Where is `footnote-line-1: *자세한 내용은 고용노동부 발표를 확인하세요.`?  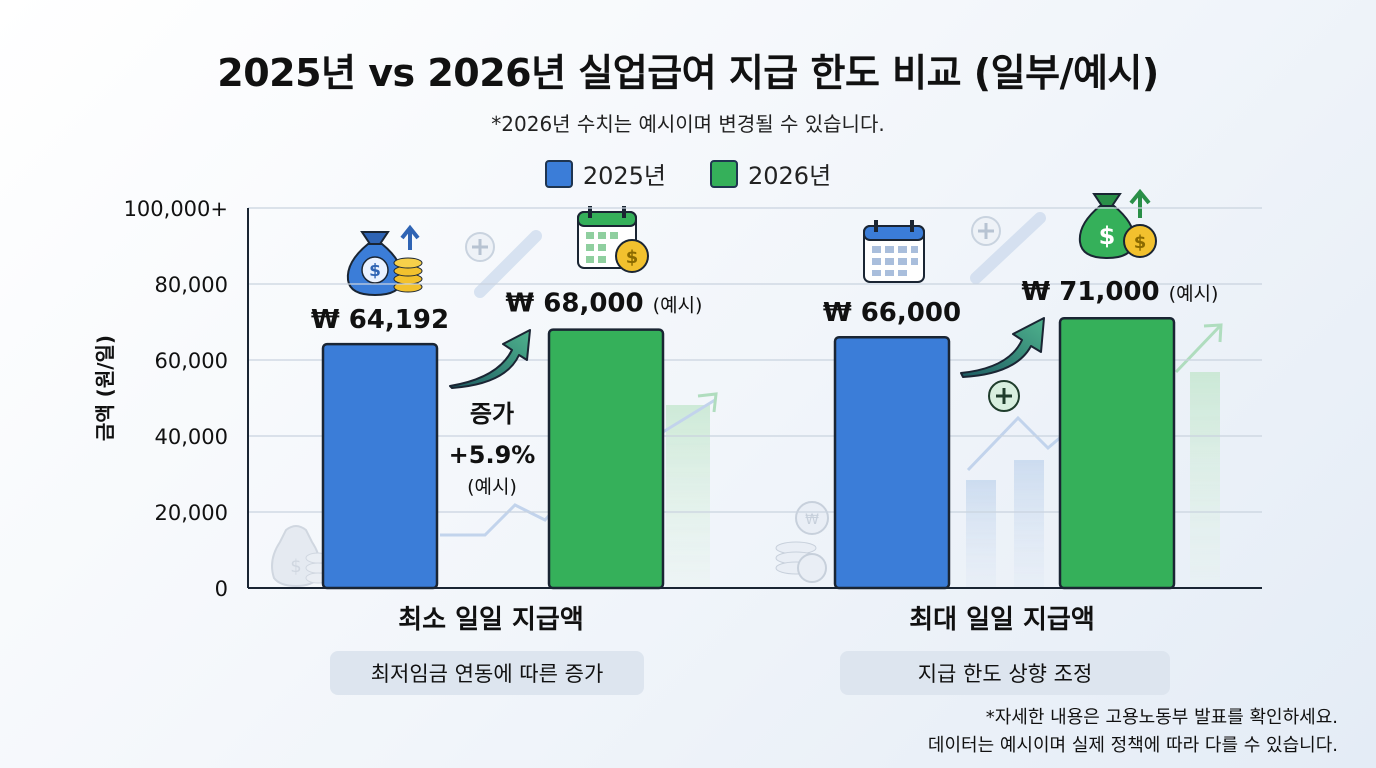 footnote-line-1: *자세한 내용은 고용노동부 발표를 확인하세요. is located at coordinates (1161, 717).